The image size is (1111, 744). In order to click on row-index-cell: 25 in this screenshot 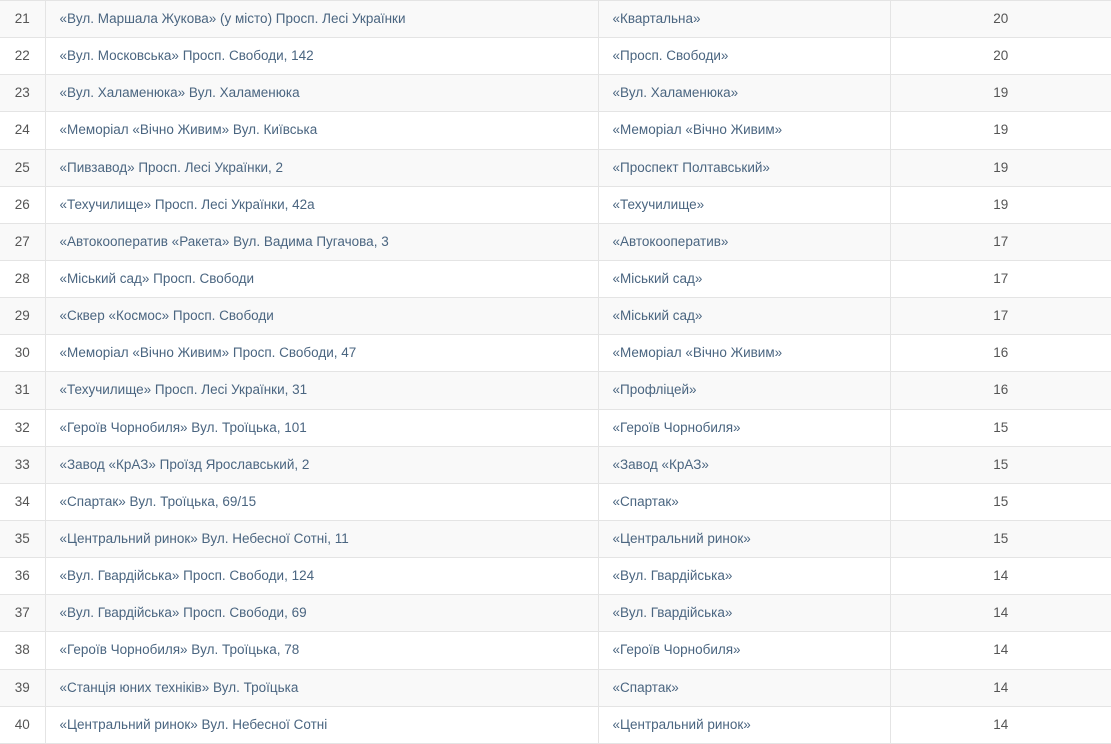, I will do `click(23, 167)`.